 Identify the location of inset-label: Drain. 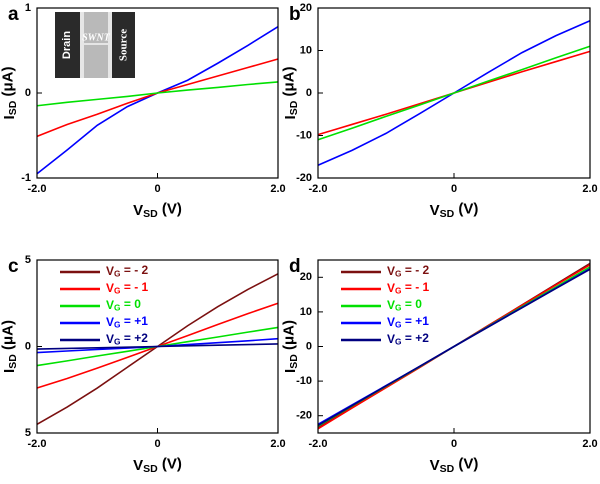
(67, 45).